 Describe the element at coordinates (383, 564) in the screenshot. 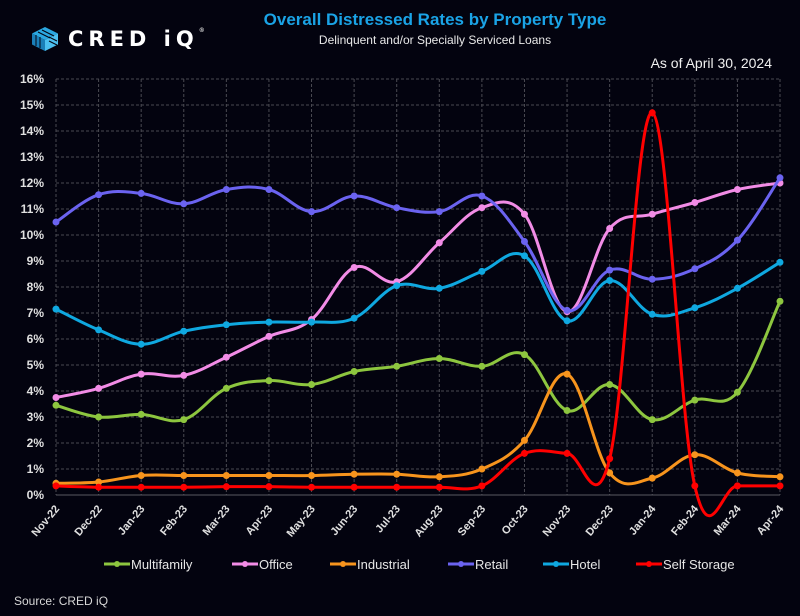

I see `legend-label: Industrial` at that location.